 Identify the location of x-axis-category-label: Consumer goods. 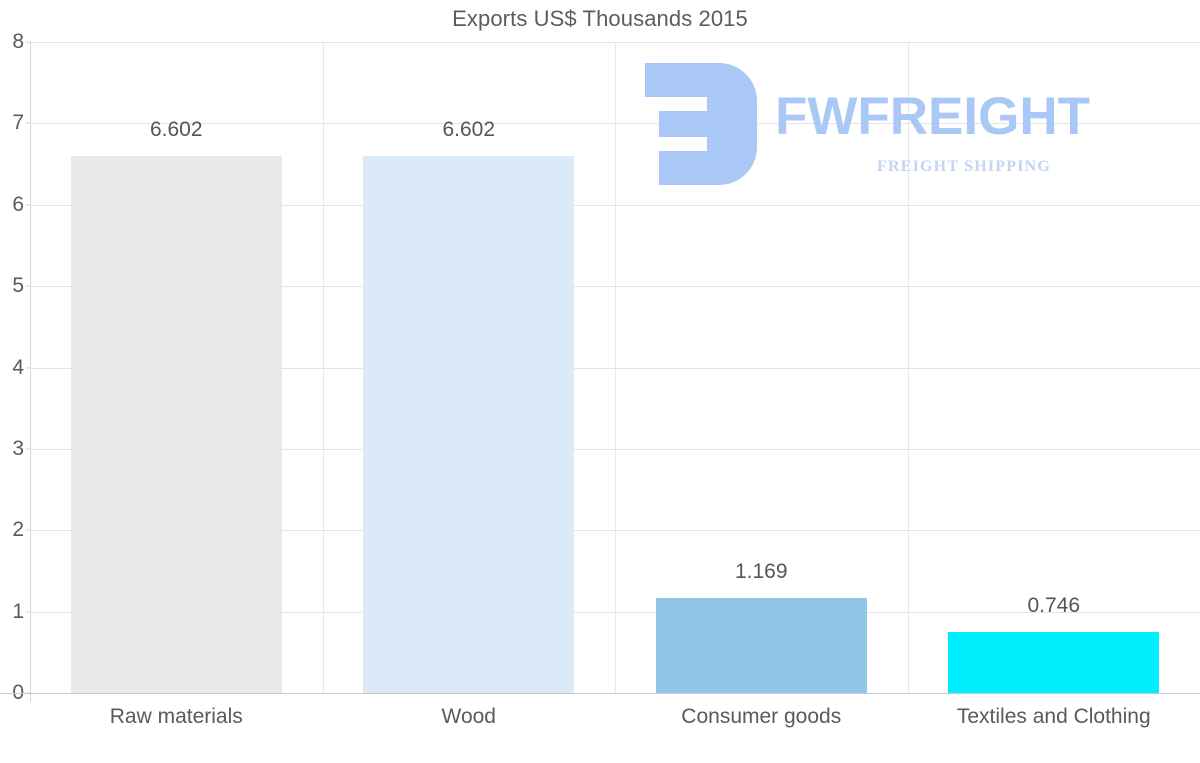
(761, 716).